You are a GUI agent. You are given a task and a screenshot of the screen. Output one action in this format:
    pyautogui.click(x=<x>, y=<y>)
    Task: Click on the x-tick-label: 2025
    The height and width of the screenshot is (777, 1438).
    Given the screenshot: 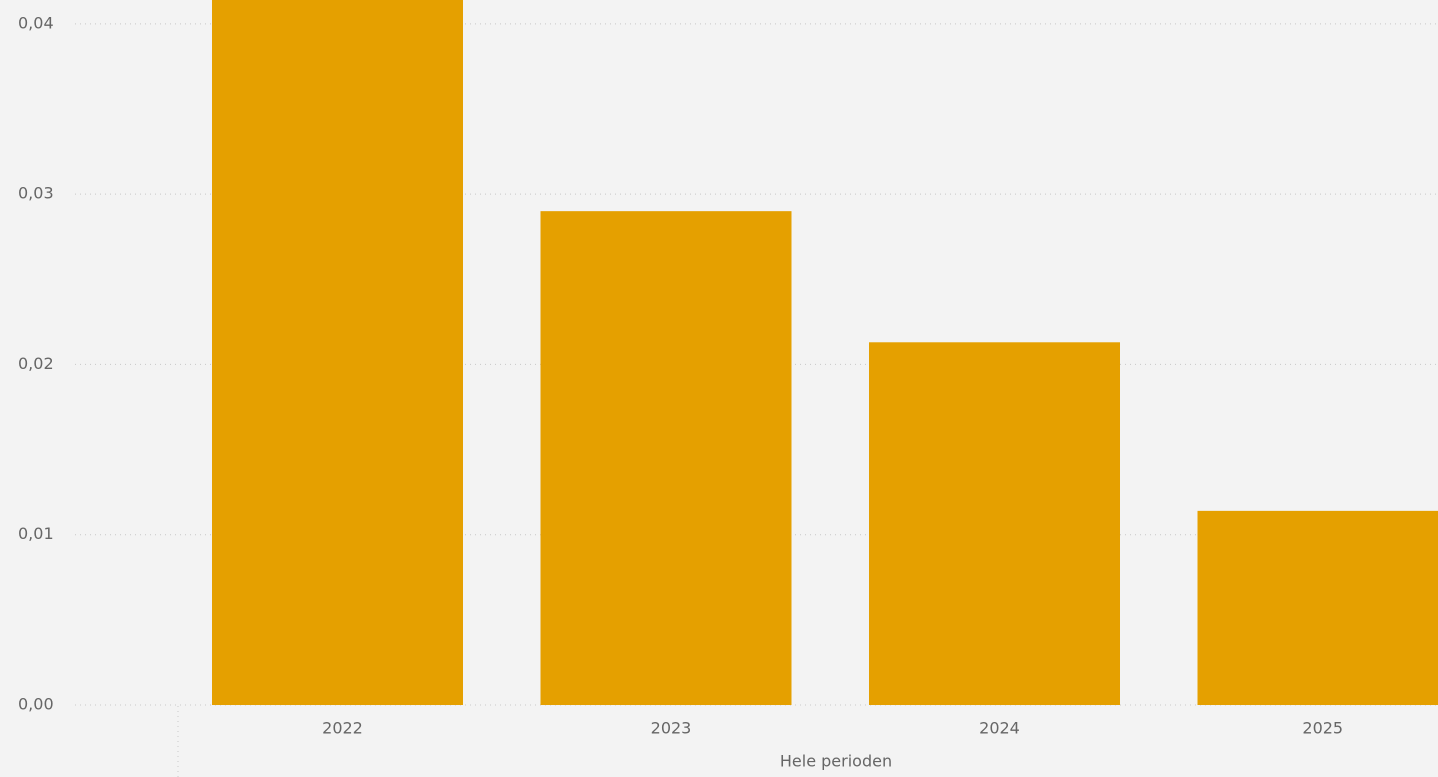 What is the action you would take?
    pyautogui.click(x=1322, y=728)
    